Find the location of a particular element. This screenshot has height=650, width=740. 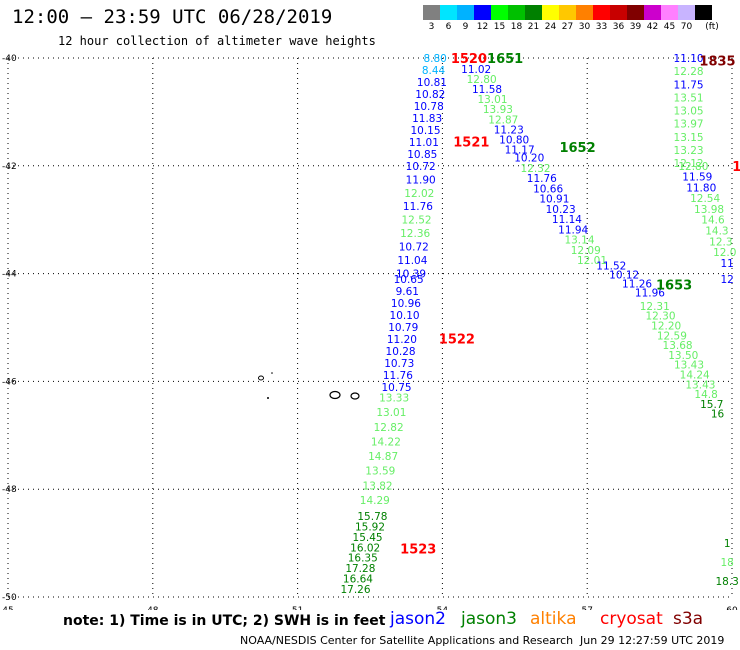

jason2-wave-height-value: 10.79 is located at coordinates (403, 328).